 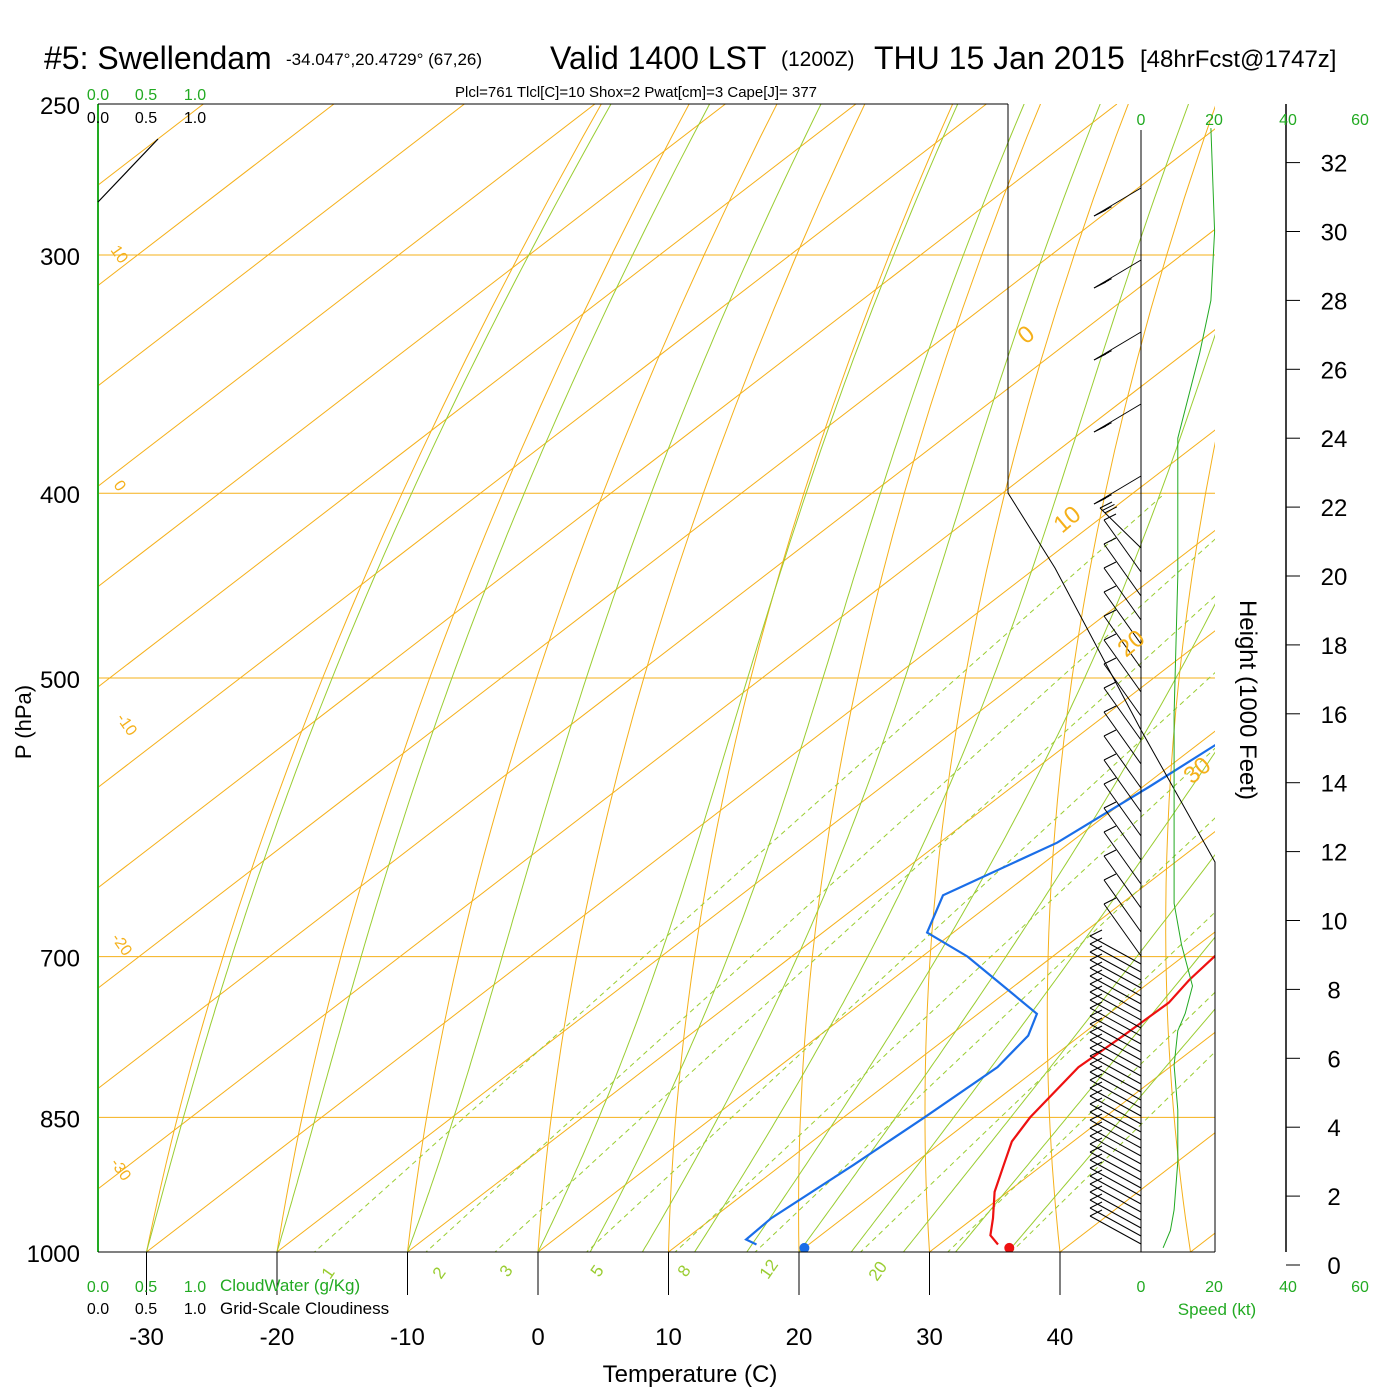 I want to click on height-tick-label: 20, so click(x=1334, y=577).